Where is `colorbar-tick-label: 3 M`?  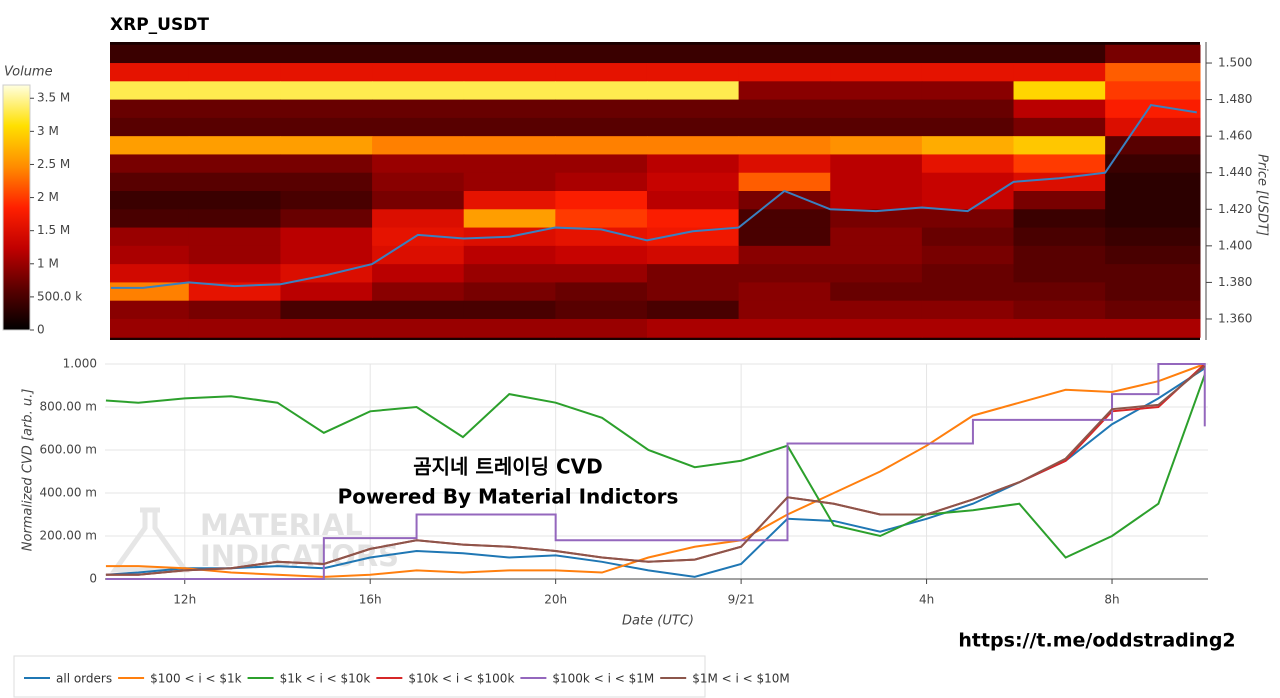
colorbar-tick-label: 3 M is located at coordinates (48, 131).